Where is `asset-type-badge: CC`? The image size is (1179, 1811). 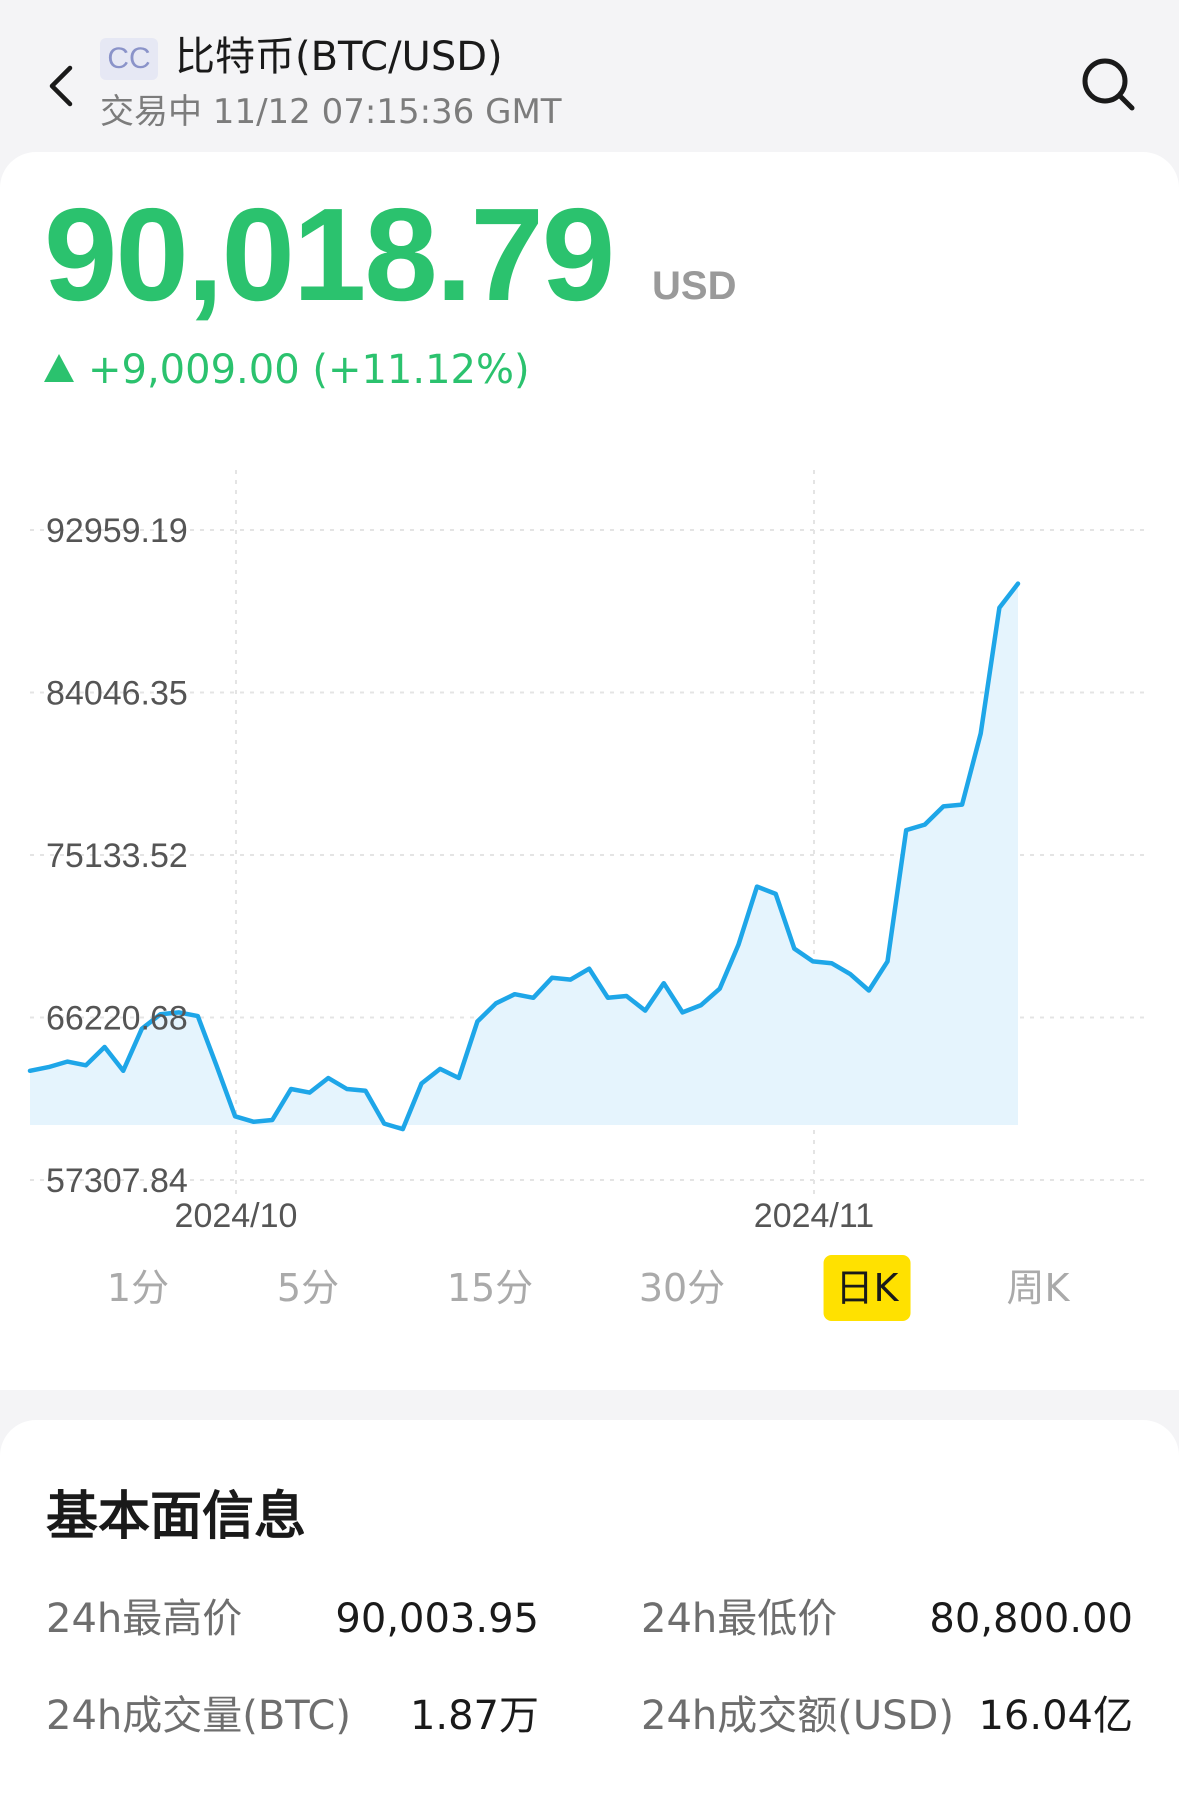
asset-type-badge: CC is located at coordinates (129, 59).